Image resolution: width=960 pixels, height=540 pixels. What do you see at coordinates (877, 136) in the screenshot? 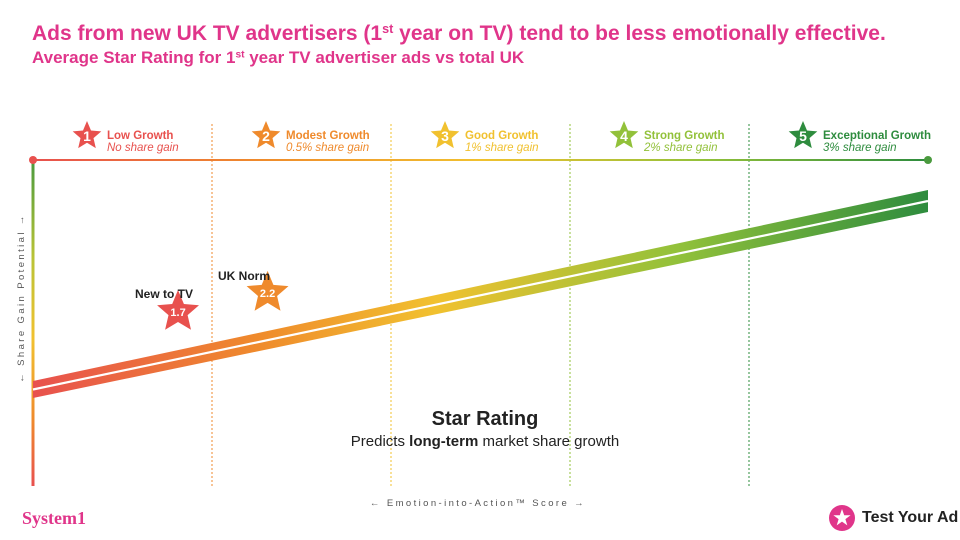
I see `tier-name: Exceptional Growth` at bounding box center [877, 136].